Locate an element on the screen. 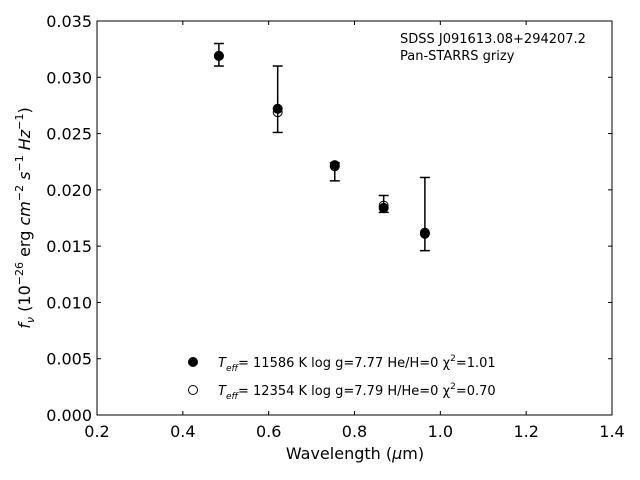 This screenshot has height=480, width=640. legend-marker-open is located at coordinates (193, 390).